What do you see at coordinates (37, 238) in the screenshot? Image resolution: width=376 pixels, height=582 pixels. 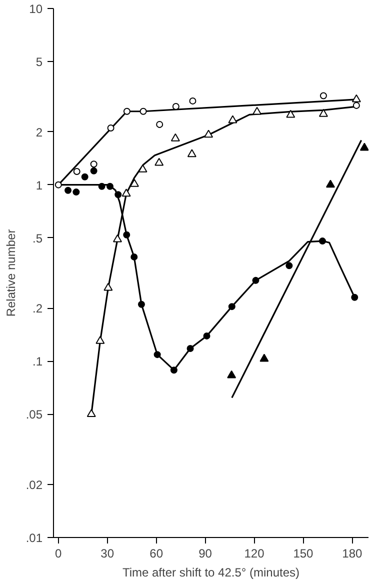 I see `y-tick-label: .5` at bounding box center [37, 238].